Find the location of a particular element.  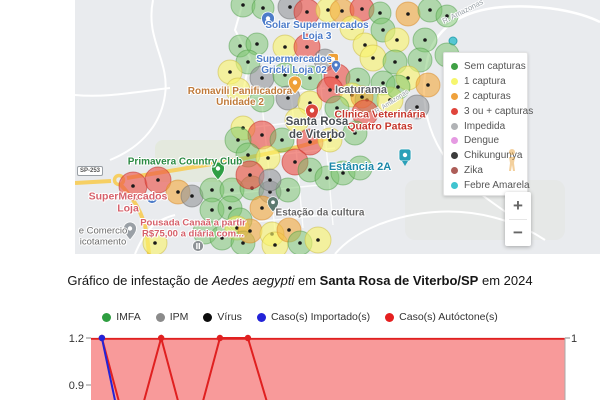

golf-pin is located at coordinates (218, 171).